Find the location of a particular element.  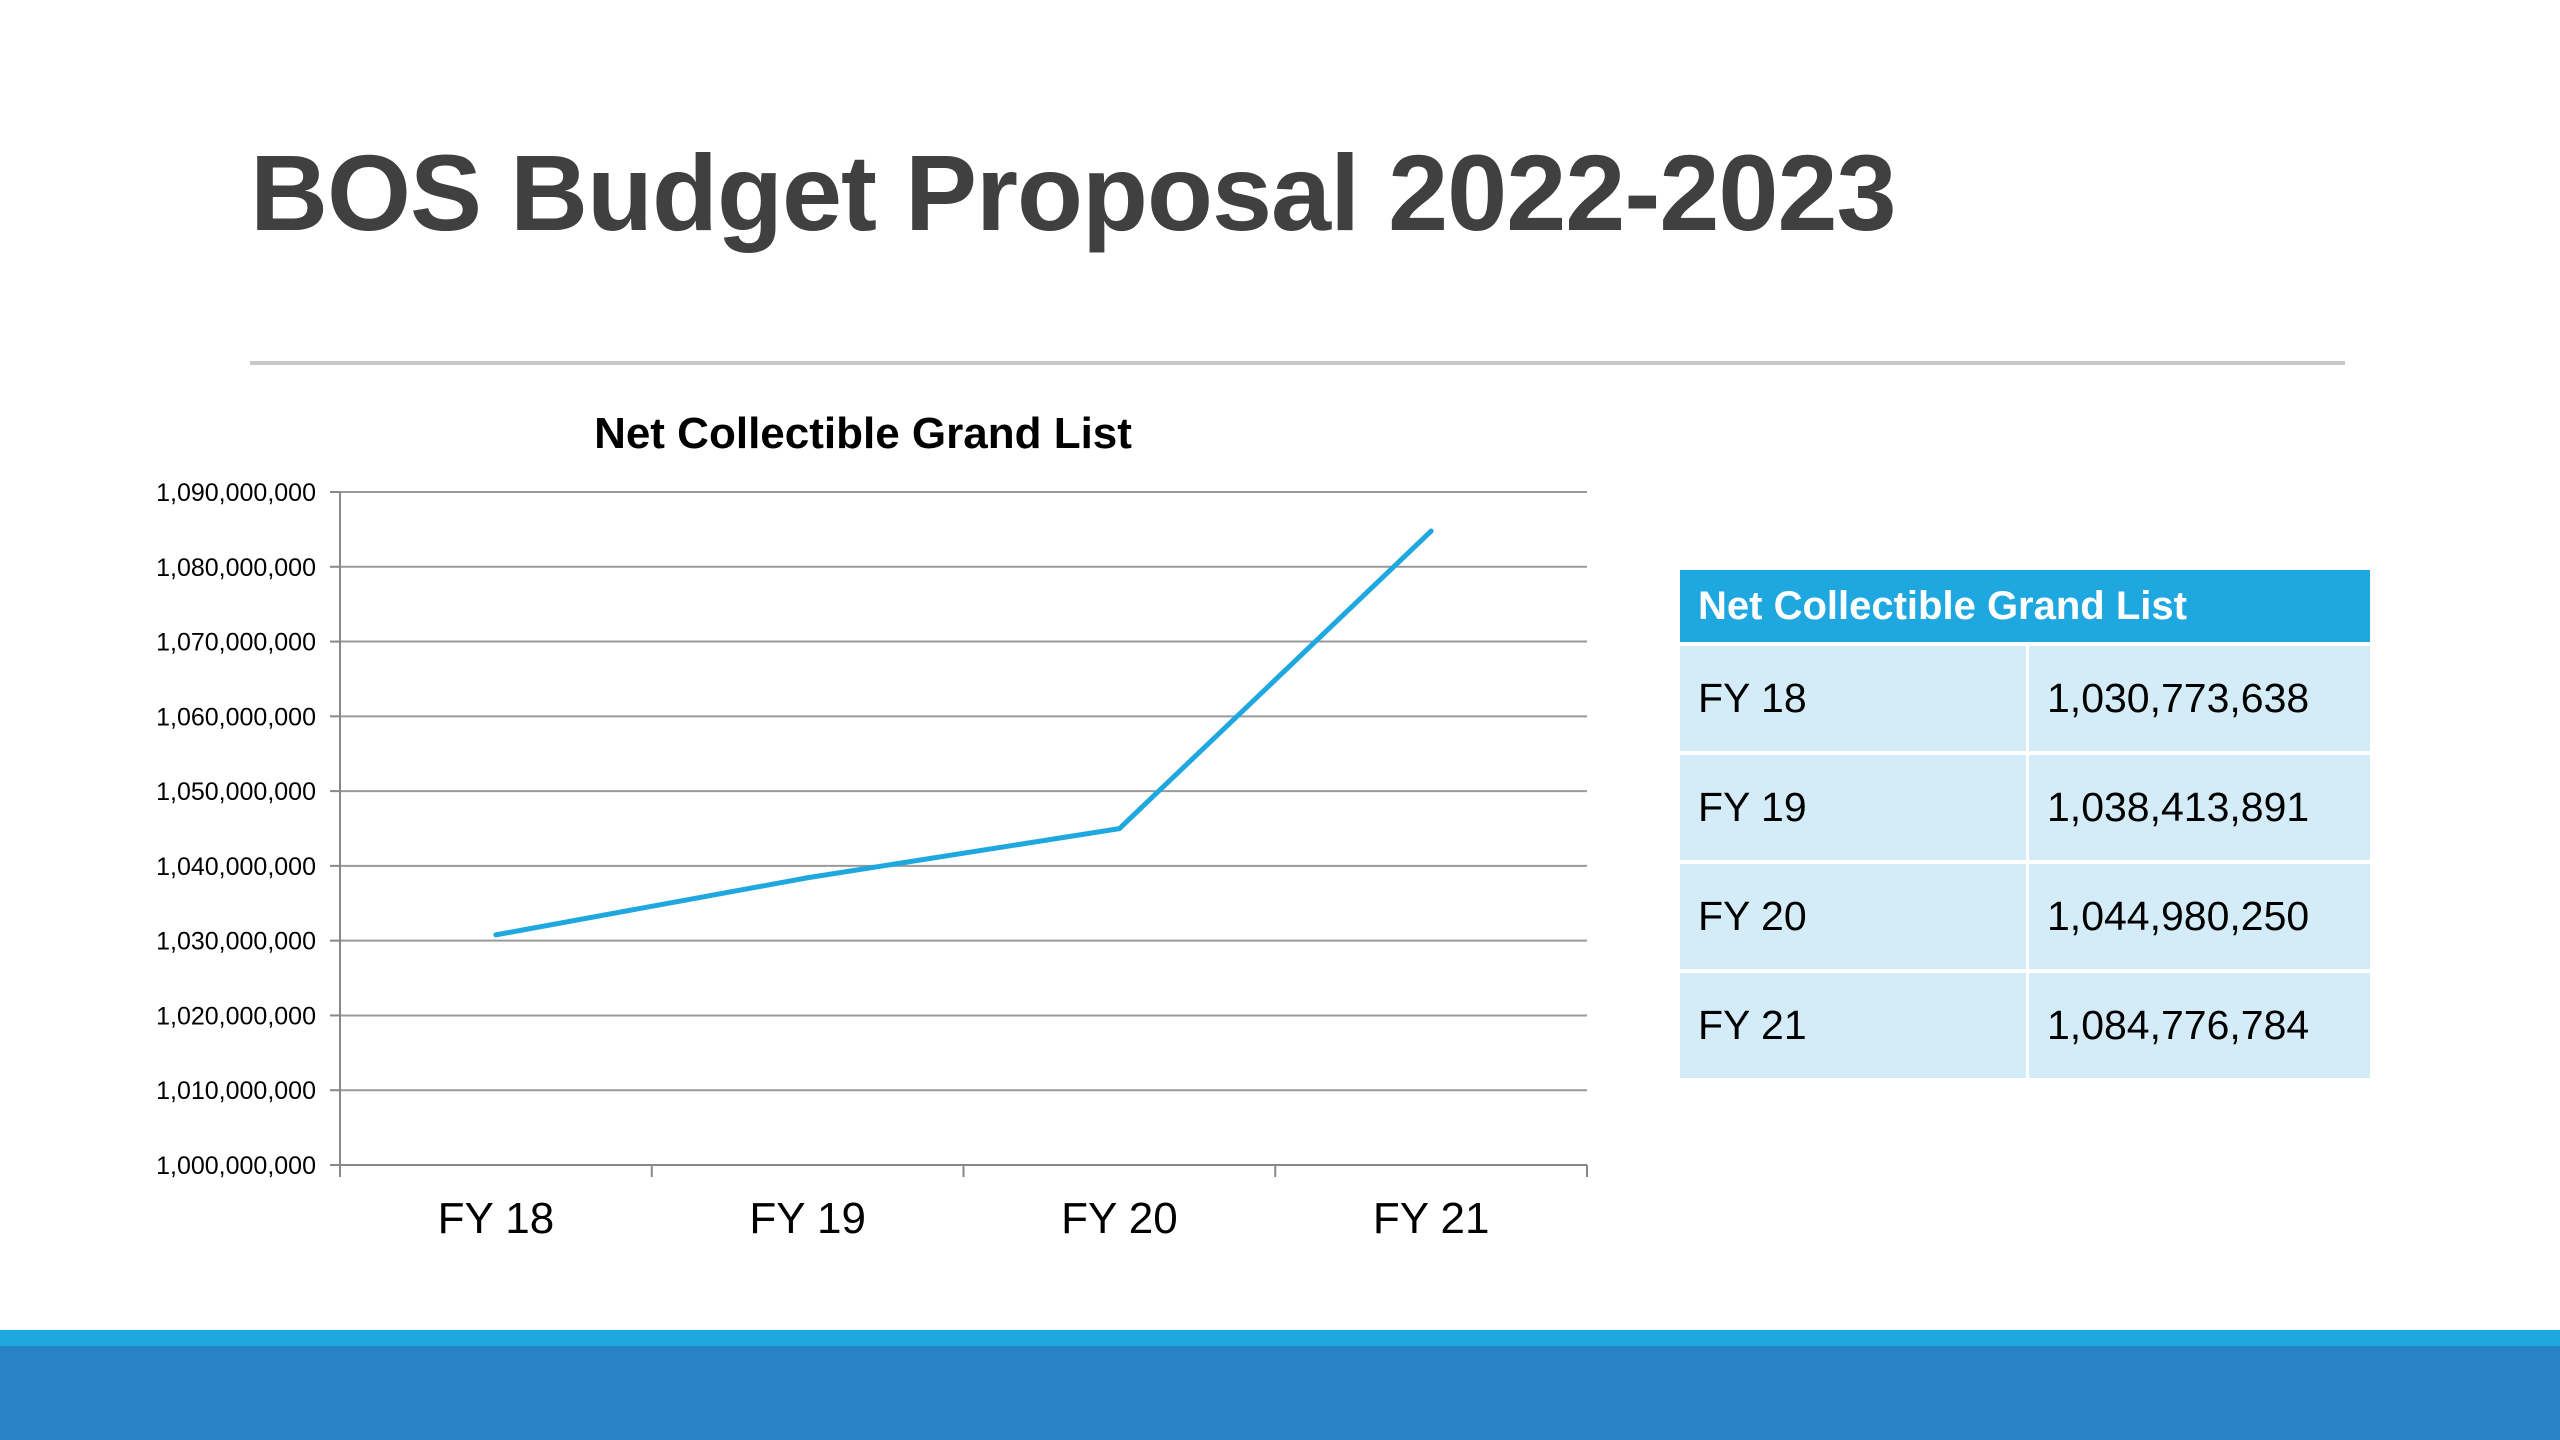

y-tick-label: 1,070,000,000 is located at coordinates (236, 643).